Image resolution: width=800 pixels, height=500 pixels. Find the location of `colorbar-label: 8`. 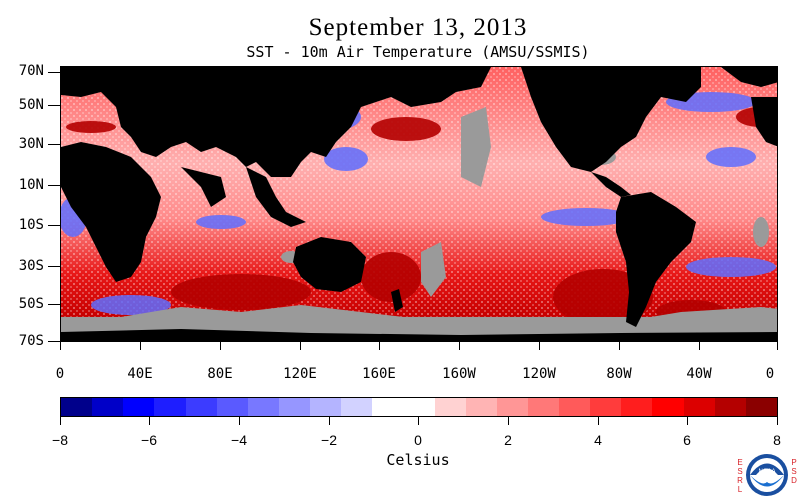

colorbar-label: 8 is located at coordinates (777, 440).